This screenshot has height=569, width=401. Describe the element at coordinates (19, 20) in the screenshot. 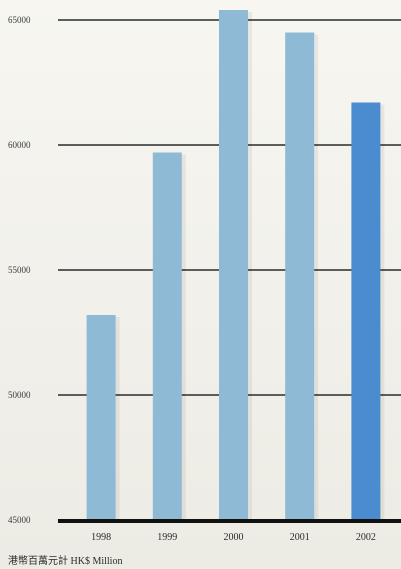

I see `y-tick-label: 65000` at that location.